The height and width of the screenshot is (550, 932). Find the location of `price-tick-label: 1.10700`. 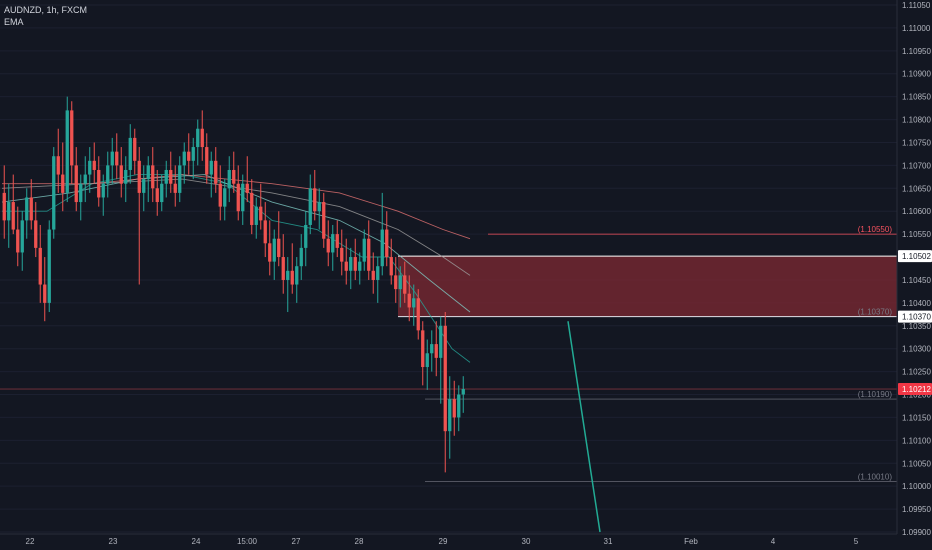

price-tick-label: 1.10700 is located at coordinates (916, 165).